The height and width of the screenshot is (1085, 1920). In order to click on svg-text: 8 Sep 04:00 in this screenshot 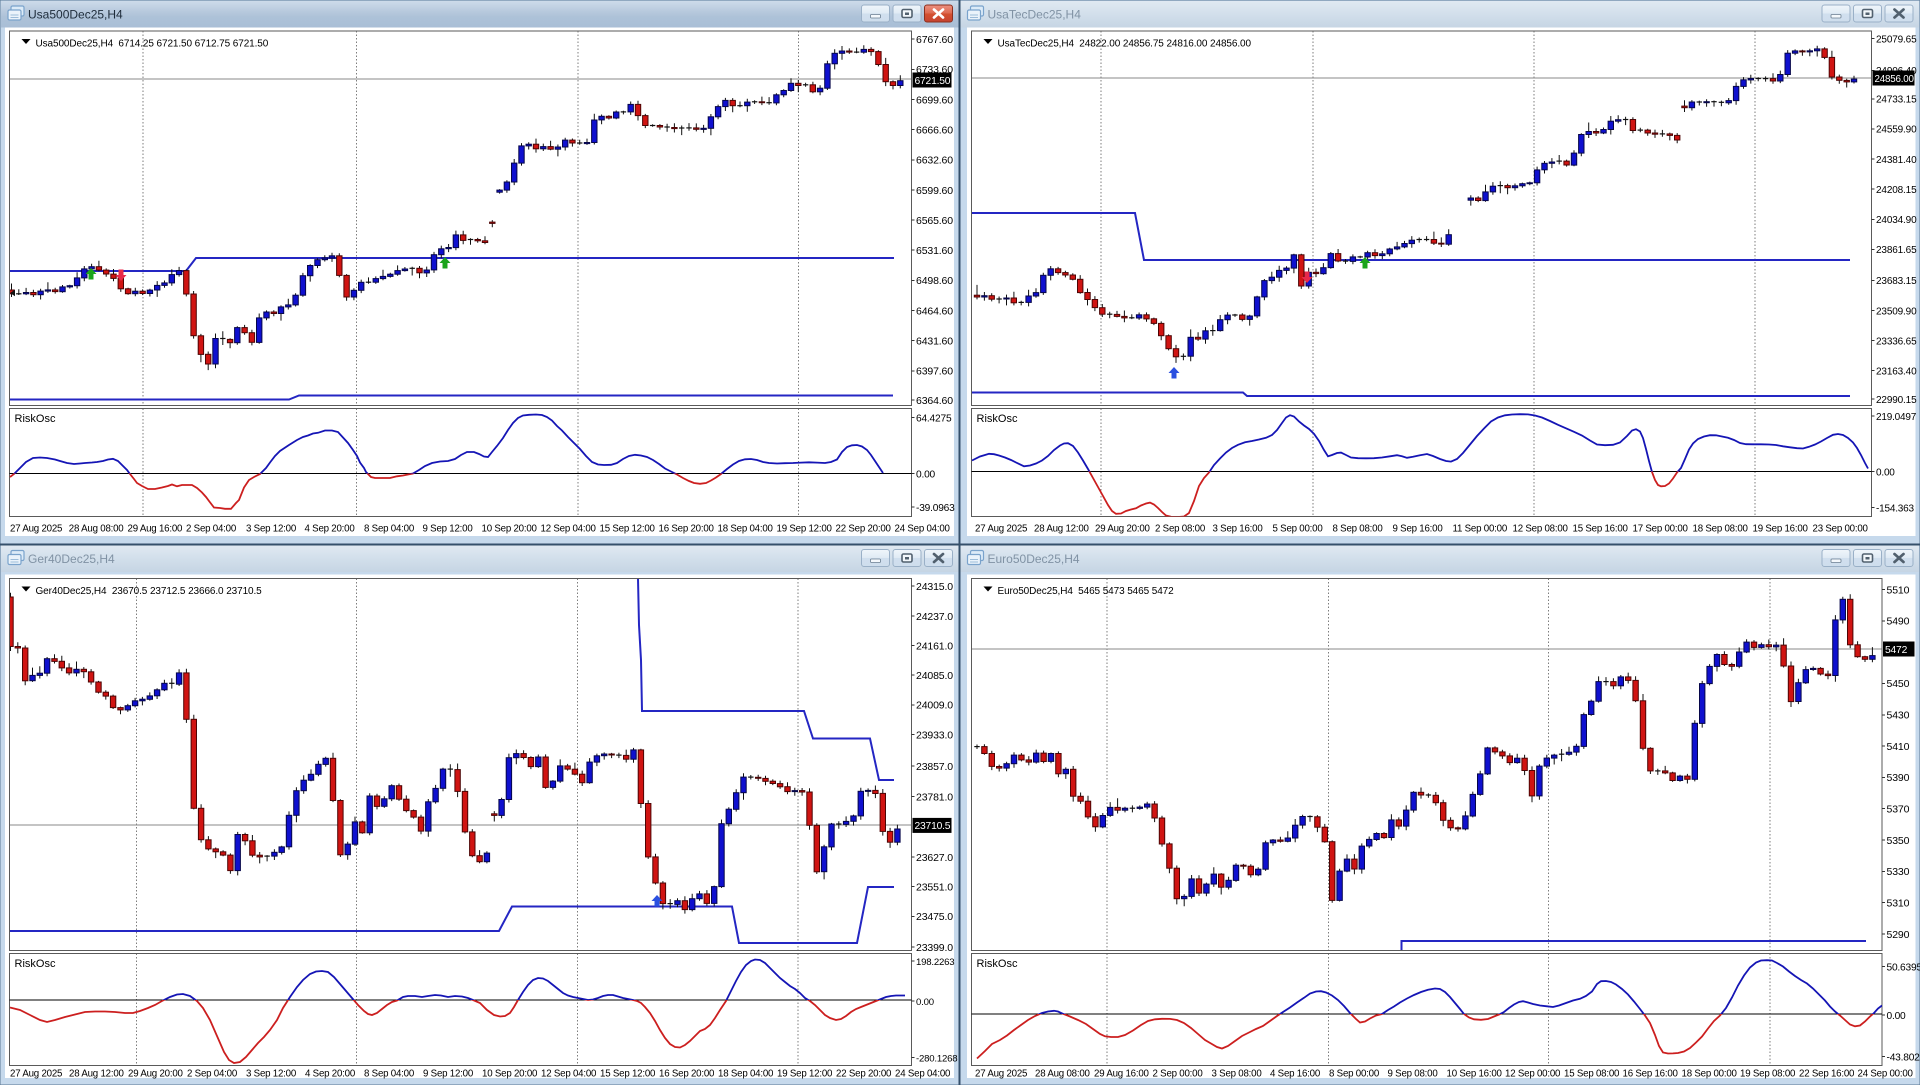, I will do `click(389, 528)`.